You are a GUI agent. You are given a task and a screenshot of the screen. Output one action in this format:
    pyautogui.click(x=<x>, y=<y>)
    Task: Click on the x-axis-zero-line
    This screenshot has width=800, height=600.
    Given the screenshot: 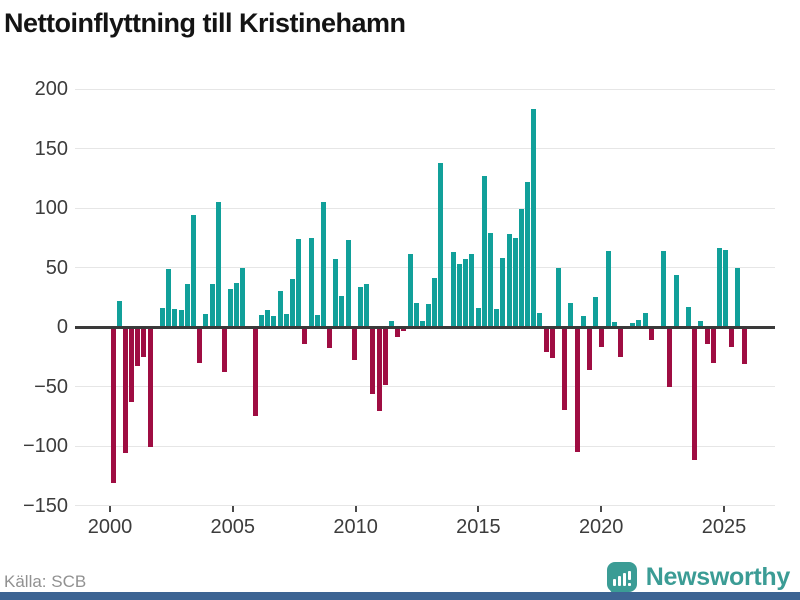 What is the action you would take?
    pyautogui.click(x=425, y=327)
    